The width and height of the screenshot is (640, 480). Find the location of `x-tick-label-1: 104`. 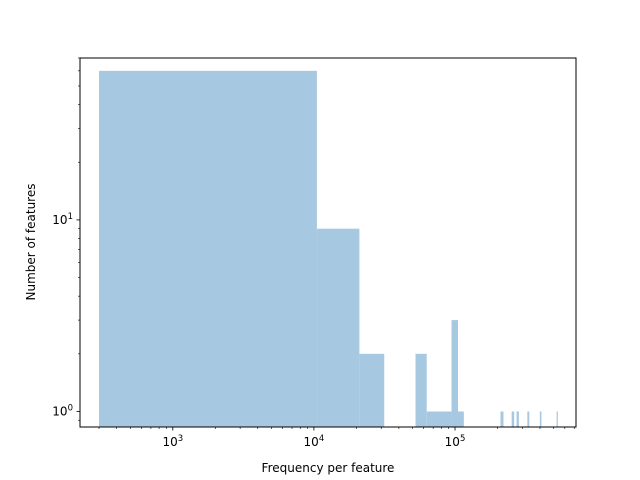

x-tick-label-1: 104 is located at coordinates (314, 441).